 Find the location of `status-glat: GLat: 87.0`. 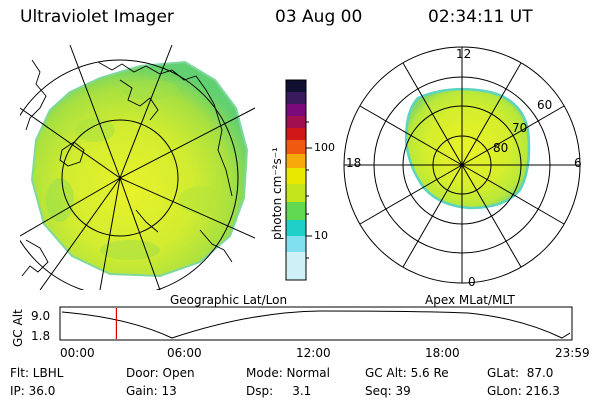

status-glat: GLat: 87.0 is located at coordinates (520, 373).